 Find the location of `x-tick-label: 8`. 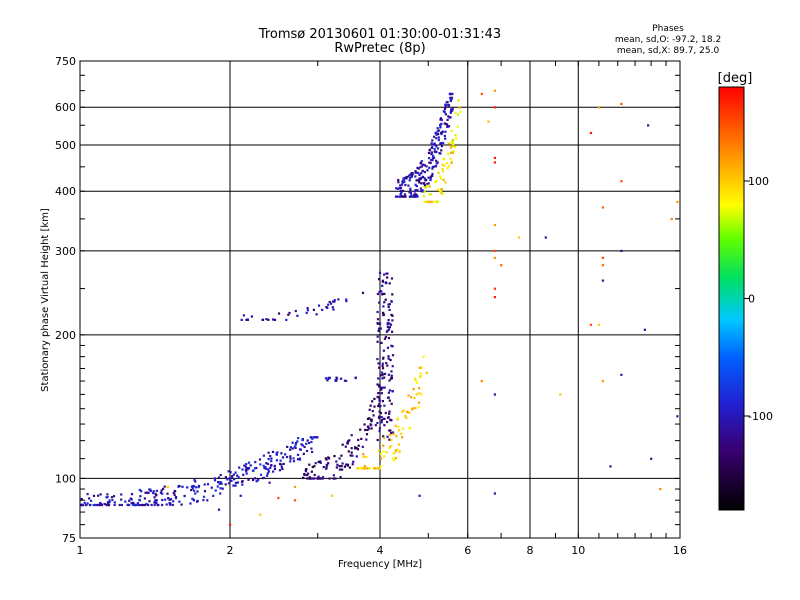

x-tick-label: 8 is located at coordinates (530, 550).